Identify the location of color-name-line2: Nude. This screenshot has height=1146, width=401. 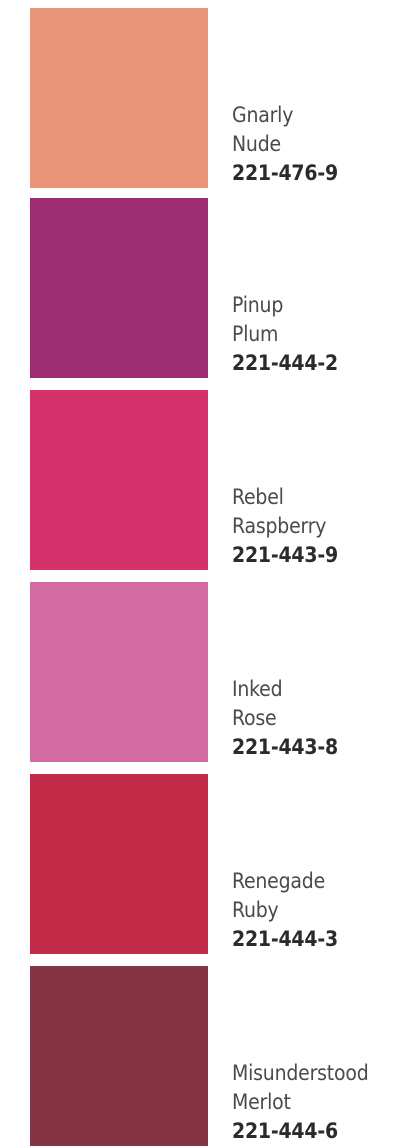
(256, 144).